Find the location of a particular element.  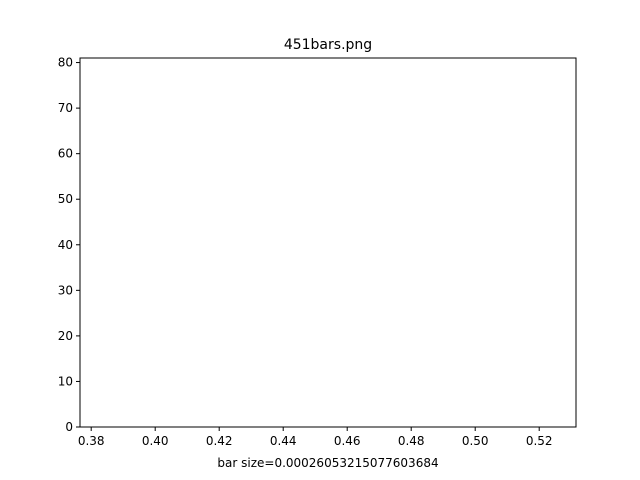

x-tick-label: 0.48 is located at coordinates (411, 441).